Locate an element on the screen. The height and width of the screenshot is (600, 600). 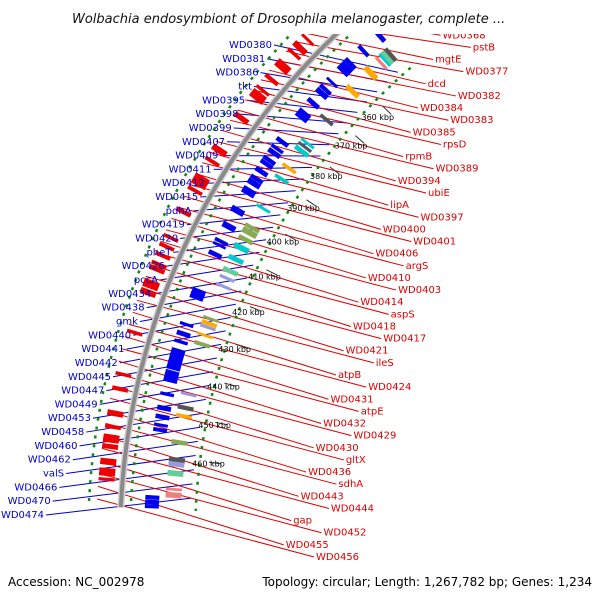
left-gene-label: WD0462 is located at coordinates (49, 460).